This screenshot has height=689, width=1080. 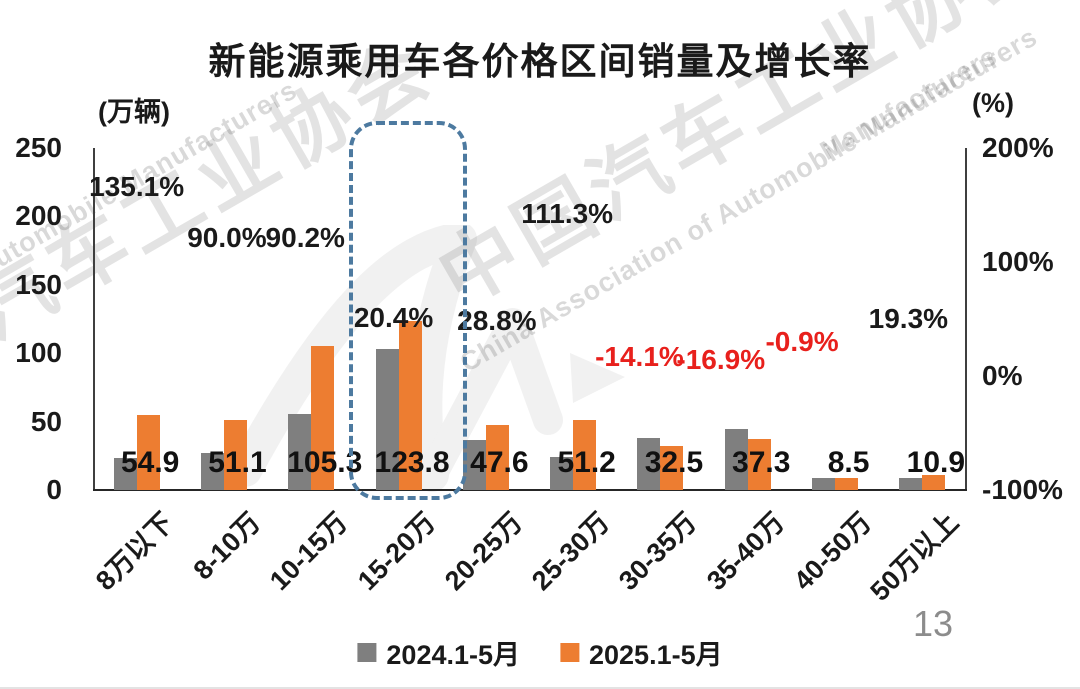 I want to click on growth-label-35-40万: -16.9%, so click(x=721, y=360).